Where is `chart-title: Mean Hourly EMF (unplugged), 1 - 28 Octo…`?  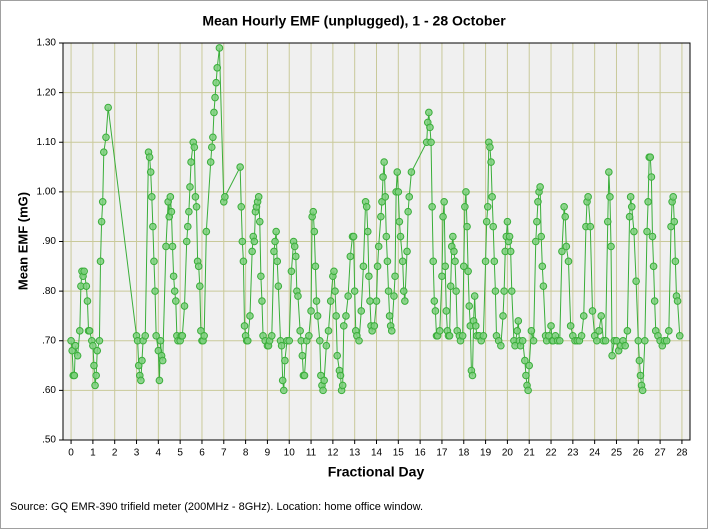 chart-title: Mean Hourly EMF (unplugged), 1 - 28 Octo… is located at coordinates (354, 21).